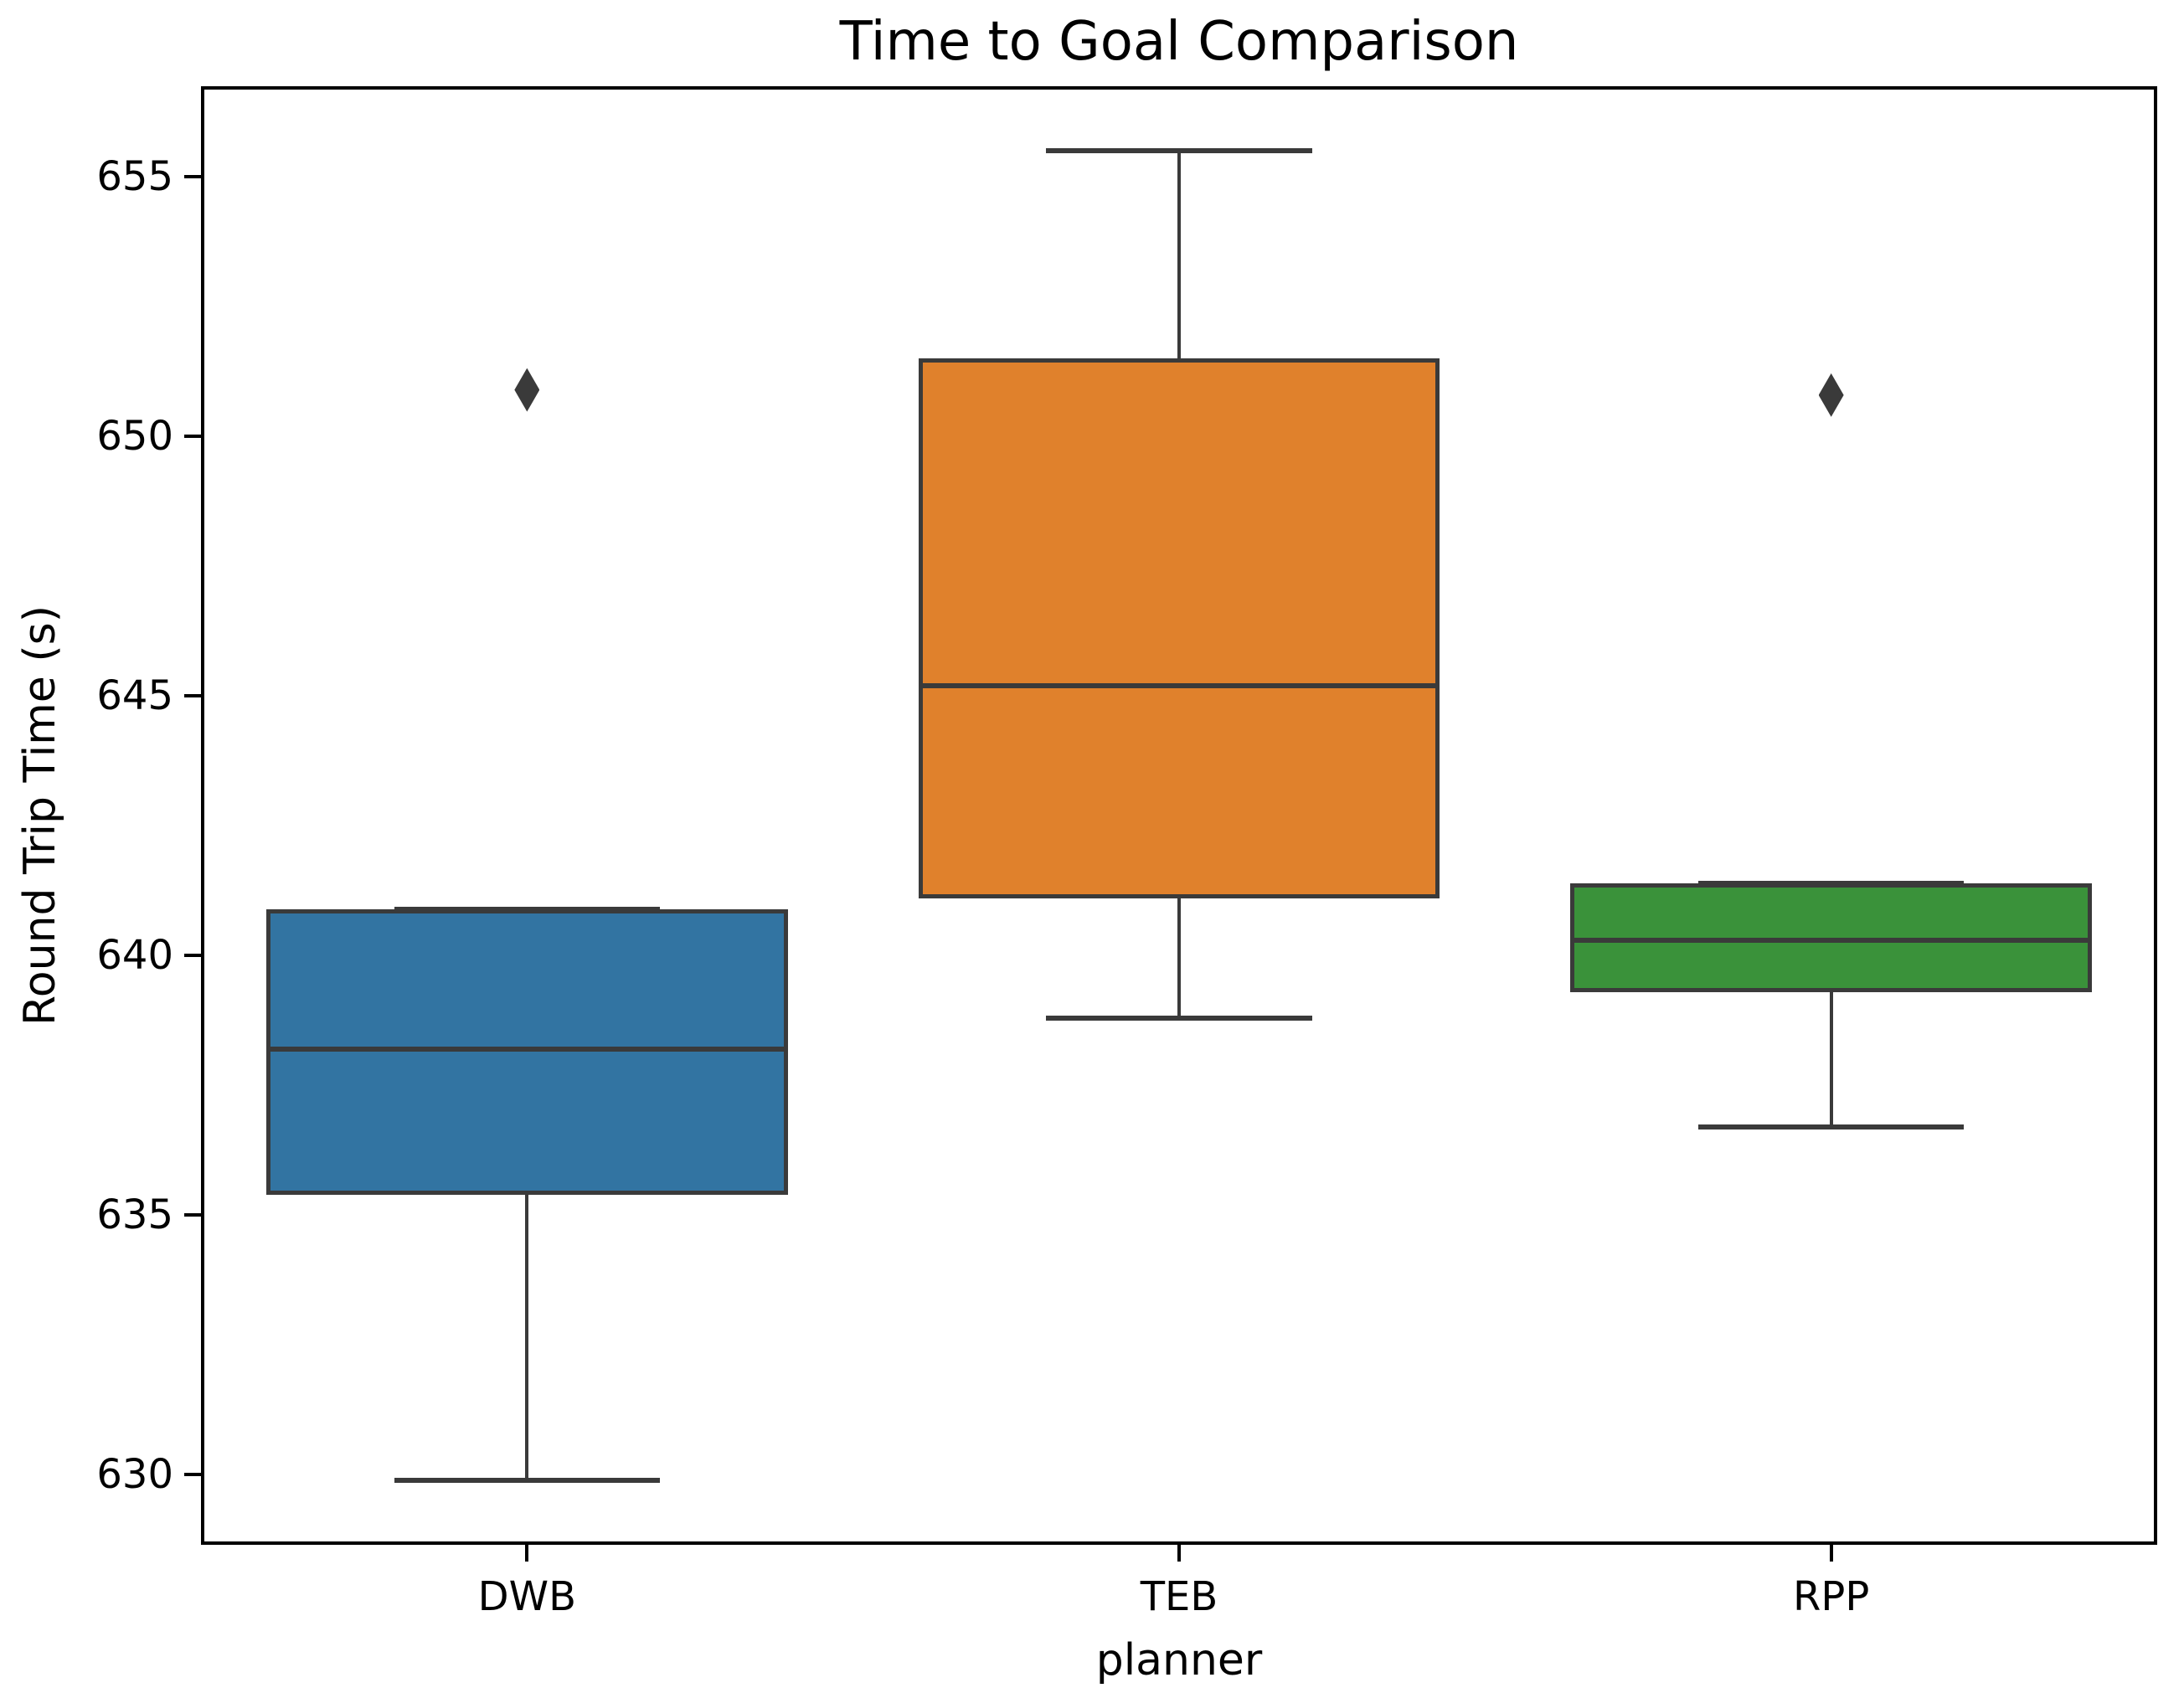  Describe the element at coordinates (40, 815) in the screenshot. I see `y-axis-label: Round Trip Time (s)` at that location.